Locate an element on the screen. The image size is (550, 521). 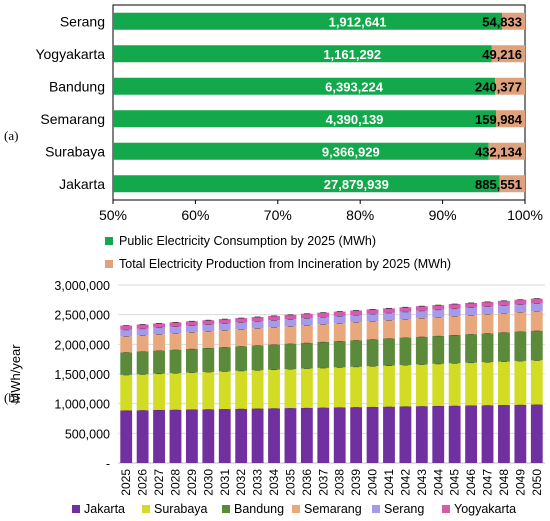
x-tick-label-a: 70% is located at coordinates (278, 215).